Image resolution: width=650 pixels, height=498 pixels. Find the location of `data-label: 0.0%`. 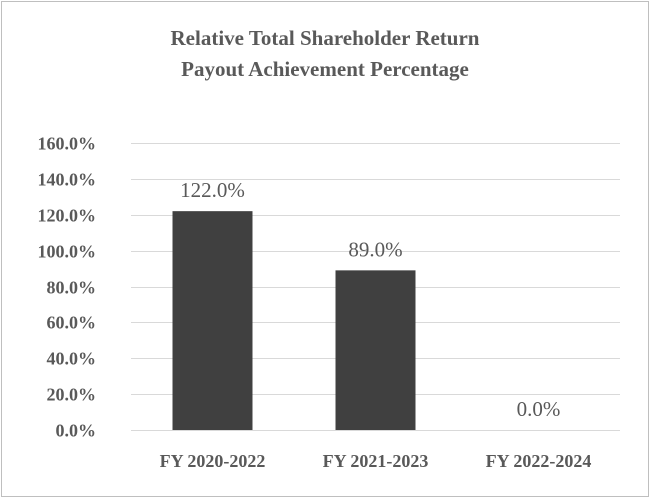

data-label: 0.0% is located at coordinates (539, 409).